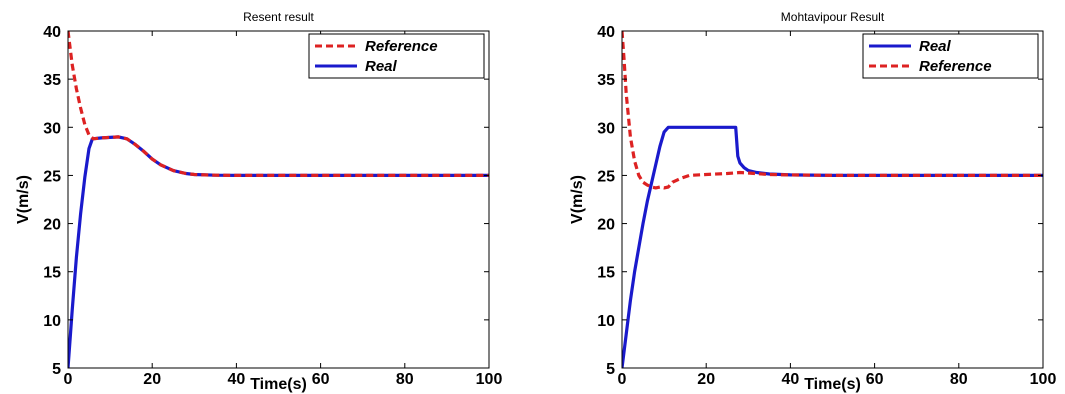 This screenshot has height=394, width=1065. Describe the element at coordinates (23, 199) in the screenshot. I see `resent-y-axis-label: V(m/s)` at that location.